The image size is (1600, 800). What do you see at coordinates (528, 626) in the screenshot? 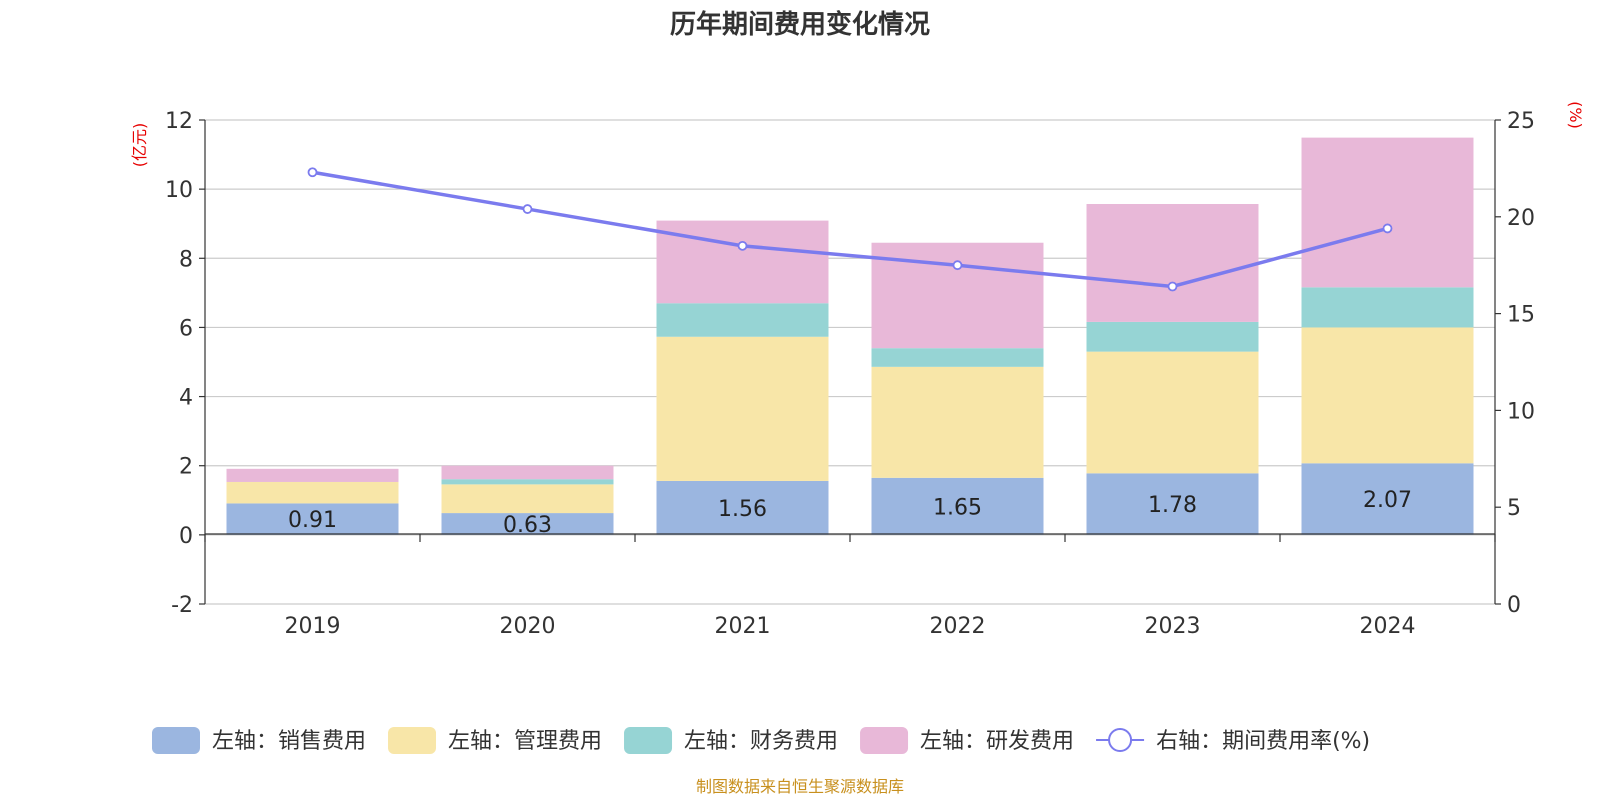
I see `x-tick-label: 2020` at bounding box center [528, 626].